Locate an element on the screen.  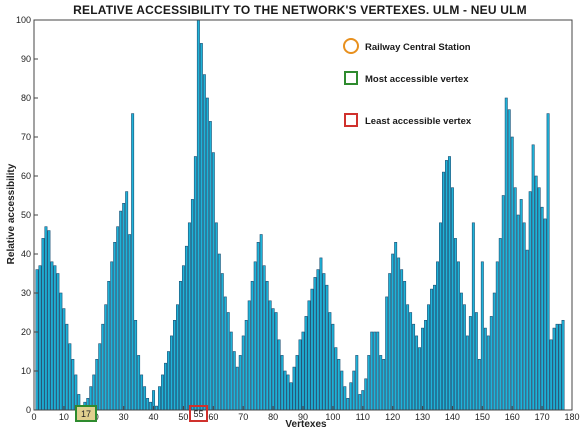
x-tick-label: 150 is located at coordinates (482, 417).